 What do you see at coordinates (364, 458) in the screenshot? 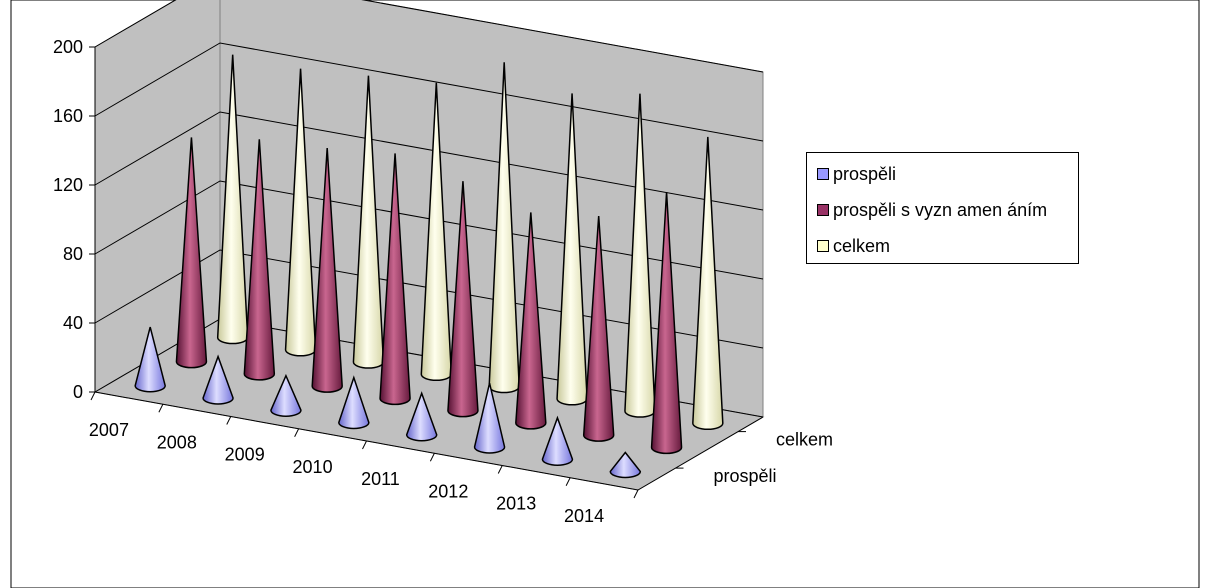
I see `x-axis: 2007 2008 2009 2010 2011 2012 2013 2014` at bounding box center [364, 458].